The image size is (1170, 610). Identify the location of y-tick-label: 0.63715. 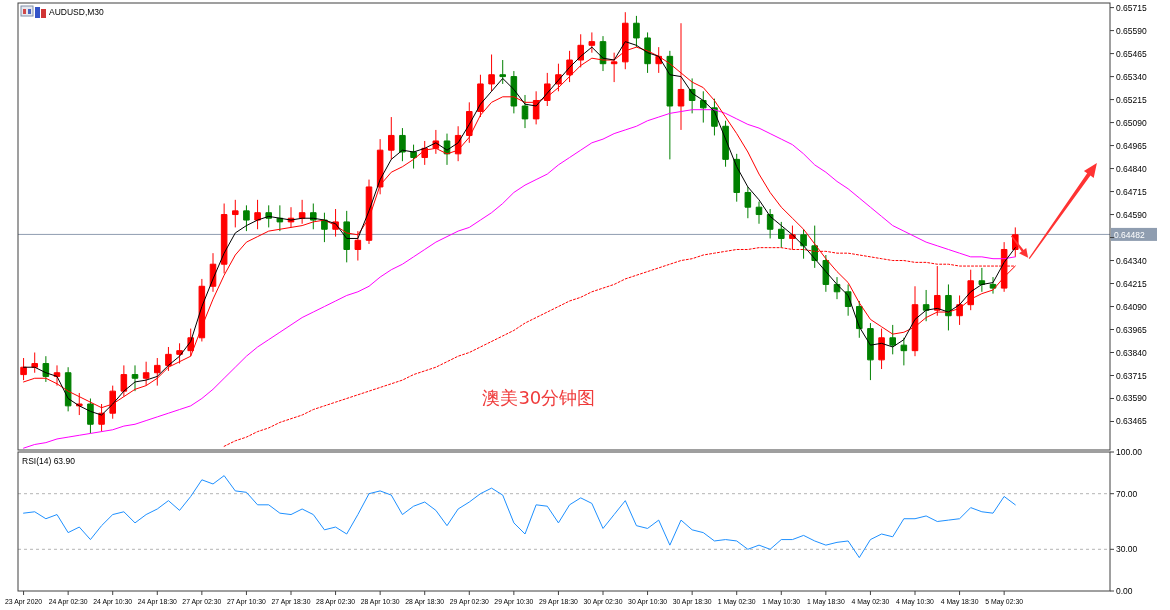
(1131, 375).